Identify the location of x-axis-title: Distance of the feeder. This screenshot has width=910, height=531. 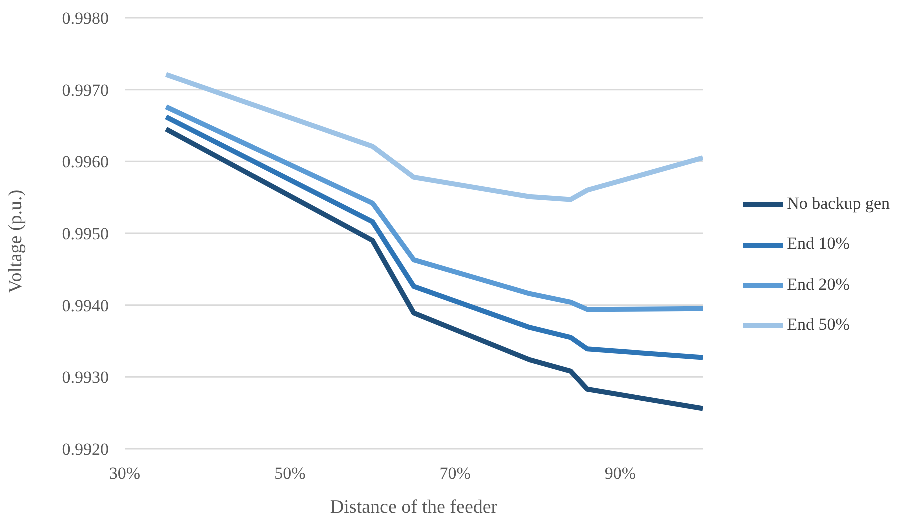
(414, 507).